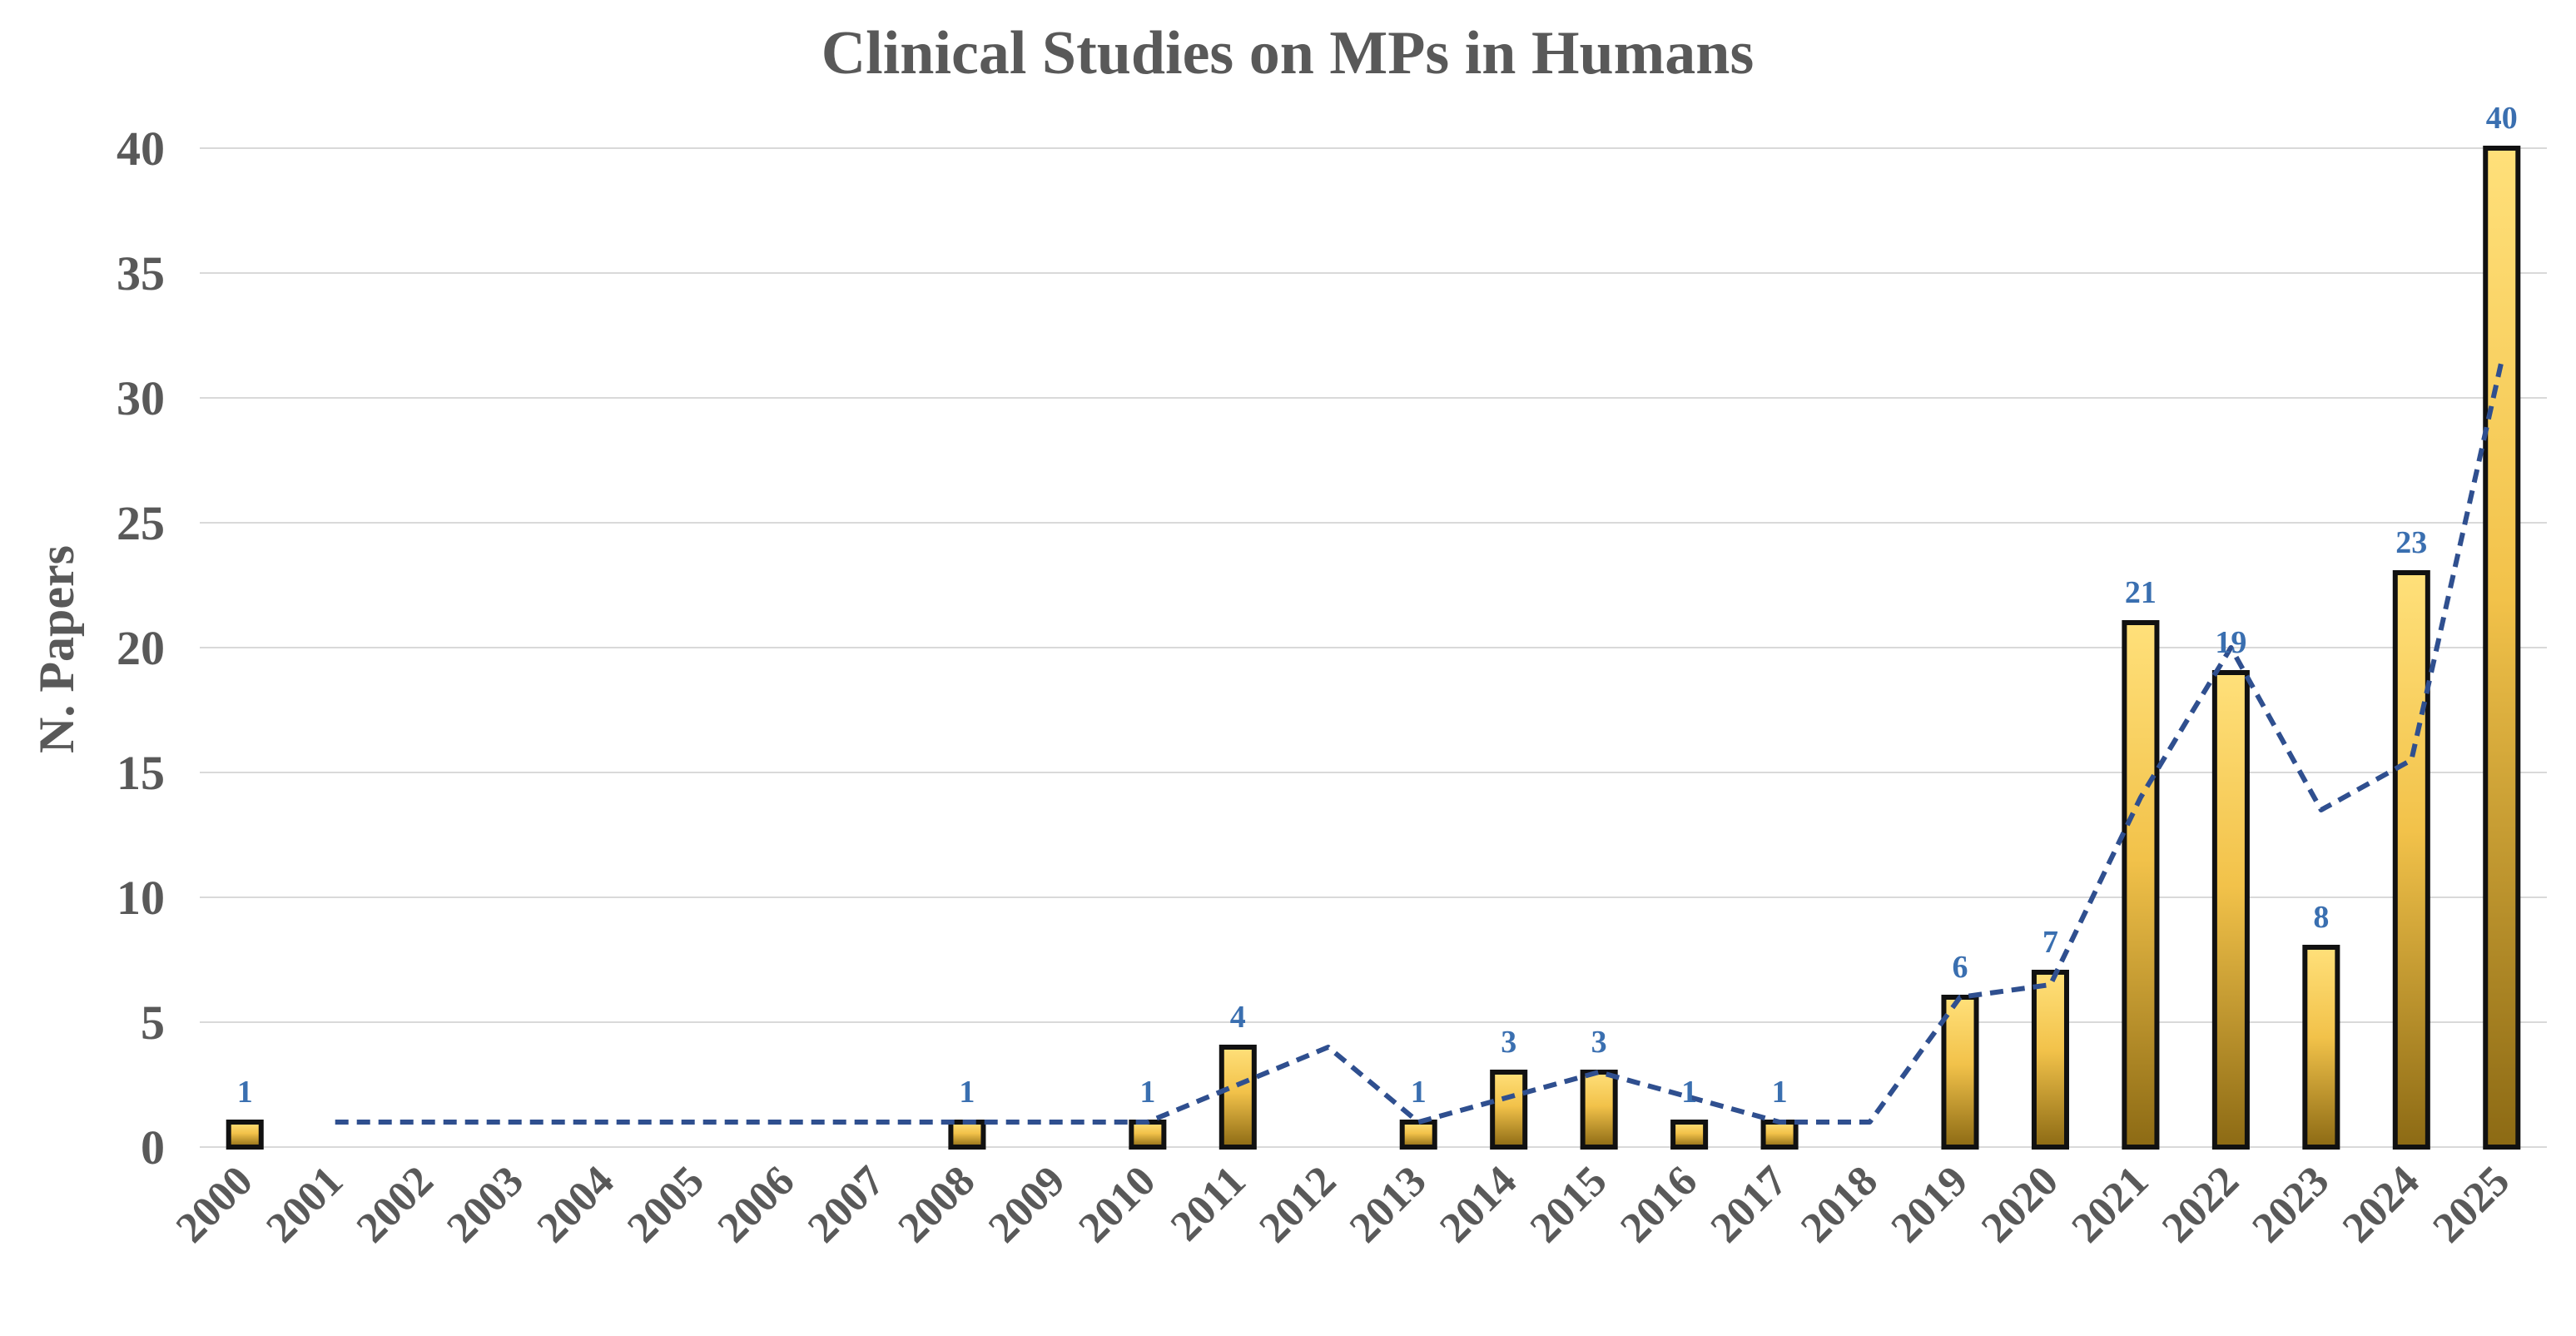  I want to click on x-tick-label: 2002, so click(395, 1204).